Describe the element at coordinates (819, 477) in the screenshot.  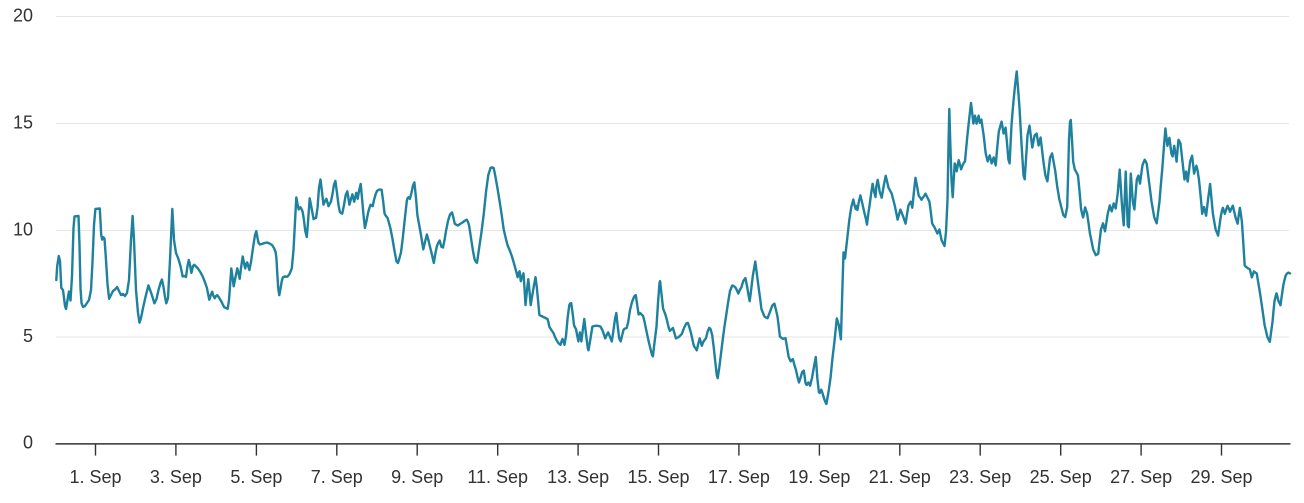
I see `svg-text: 19. Sep` at that location.